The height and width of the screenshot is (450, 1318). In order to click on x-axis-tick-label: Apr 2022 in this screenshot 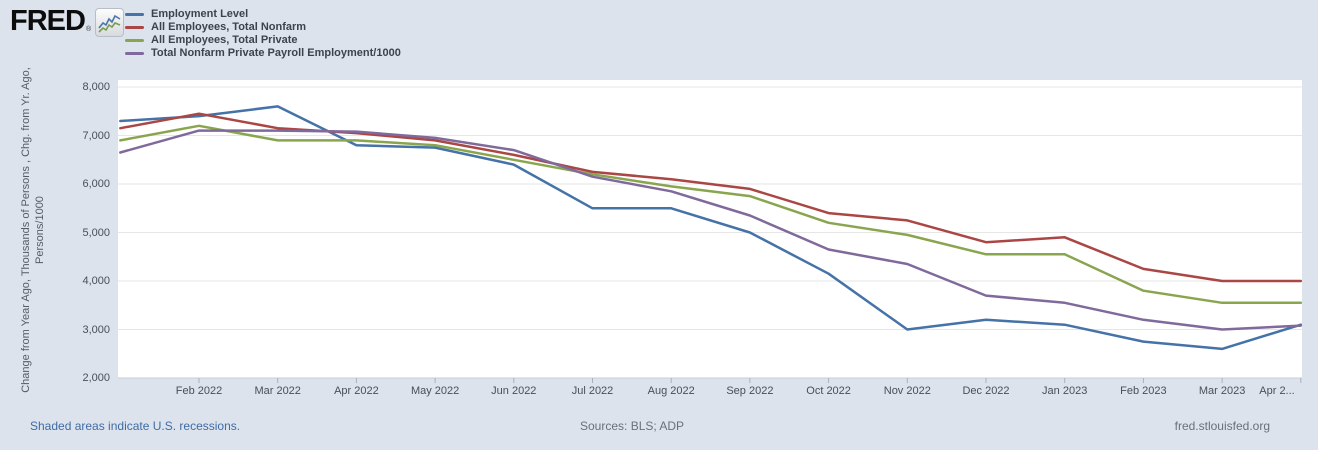, I will do `click(356, 391)`.